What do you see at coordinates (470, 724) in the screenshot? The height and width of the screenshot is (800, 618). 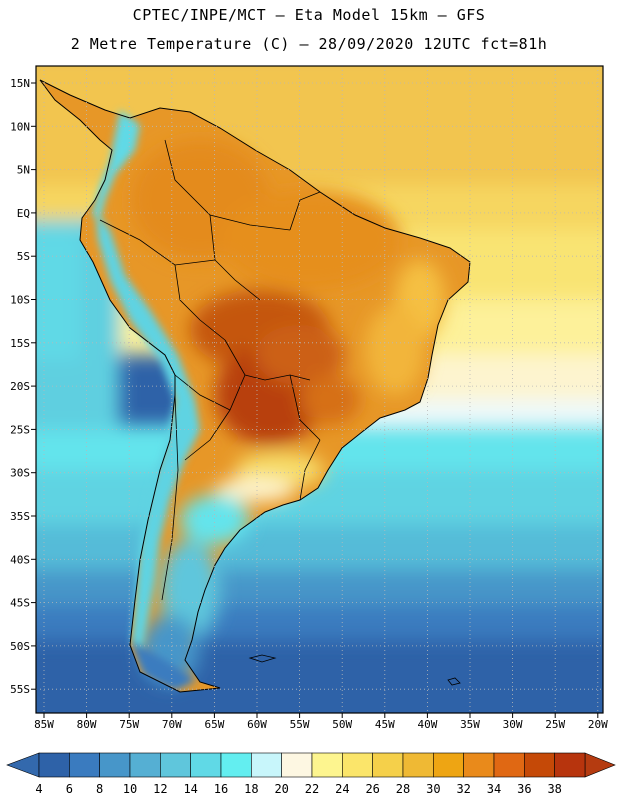 I see `lon-tick-label: 35W` at bounding box center [470, 724].